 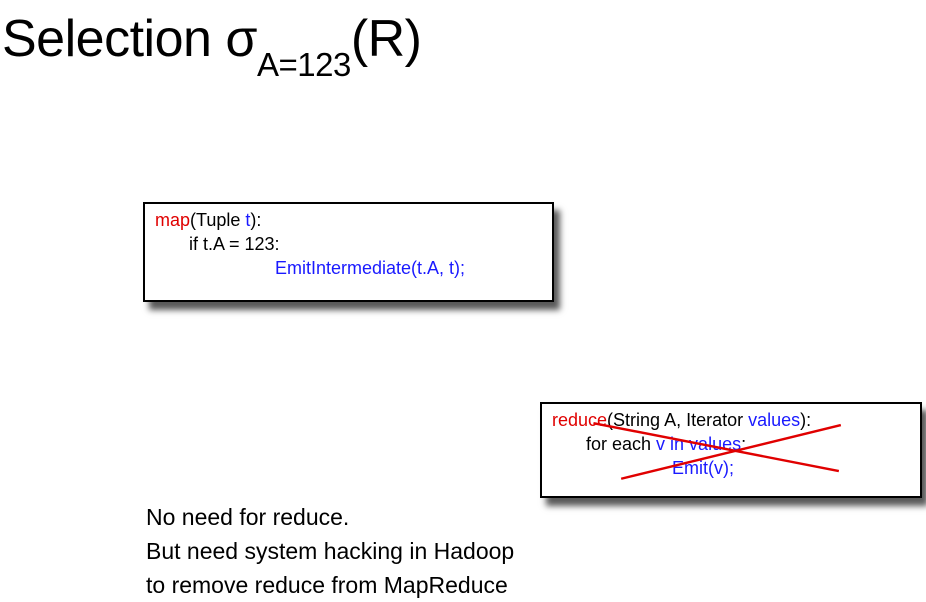 I want to click on note-line-3: to remove reduce from MapReduce, so click(x=327, y=585).